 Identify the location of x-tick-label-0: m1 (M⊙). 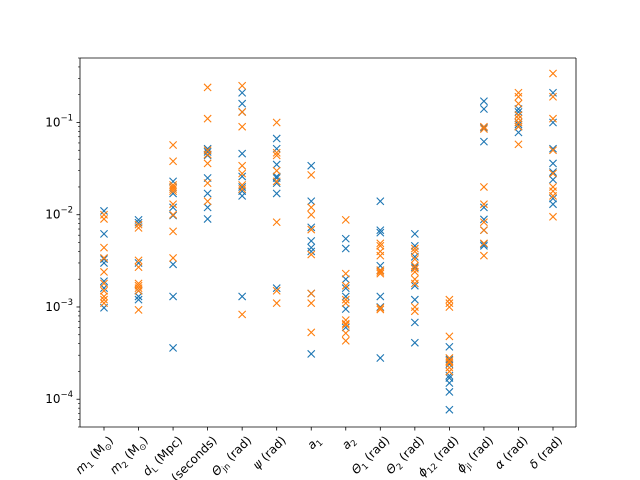
(95, 456).